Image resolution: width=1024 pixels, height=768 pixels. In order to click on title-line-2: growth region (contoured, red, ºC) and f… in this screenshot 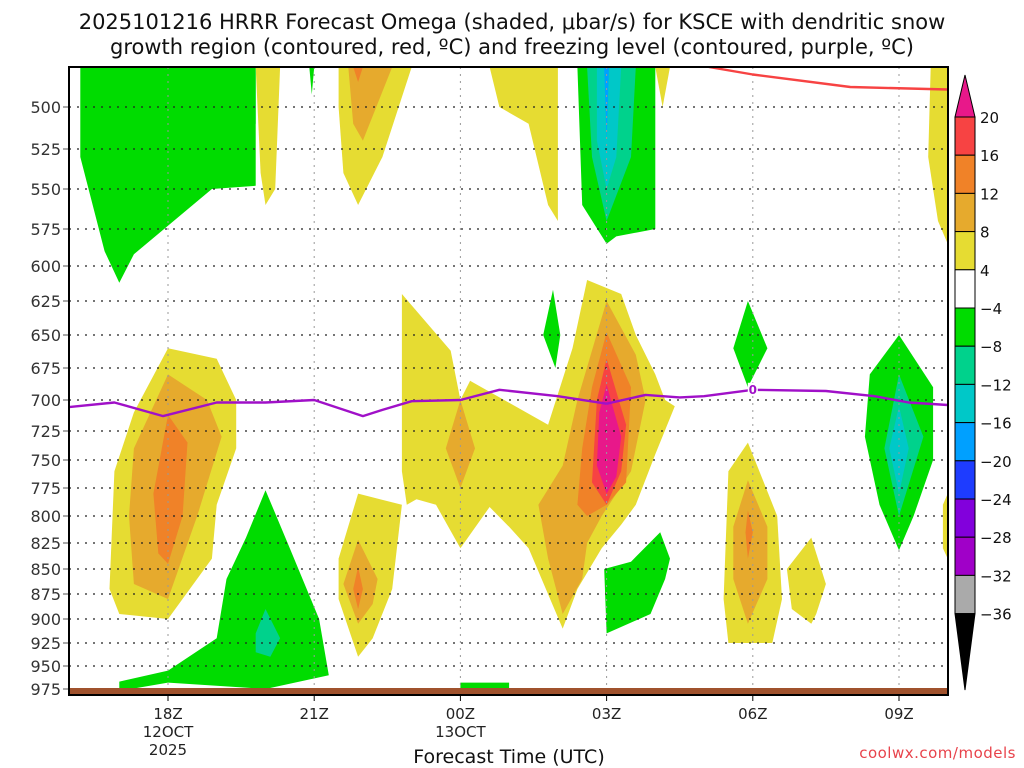, I will do `click(512, 47)`.